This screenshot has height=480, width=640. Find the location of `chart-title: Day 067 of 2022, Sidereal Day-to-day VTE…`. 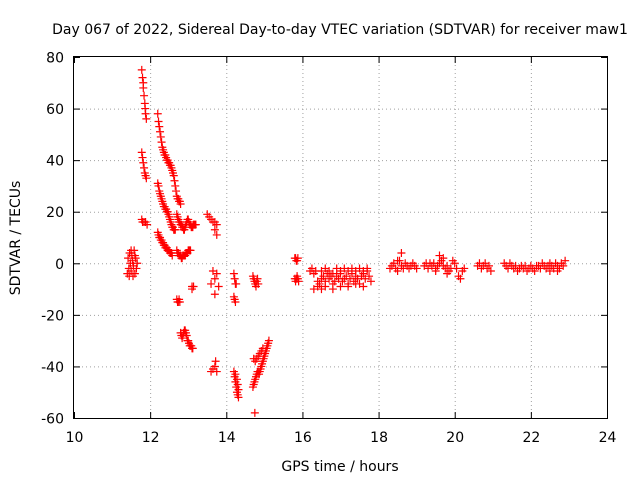

chart-title: Day 067 of 2022, Sidereal Day-to-day VTE… is located at coordinates (340, 30).